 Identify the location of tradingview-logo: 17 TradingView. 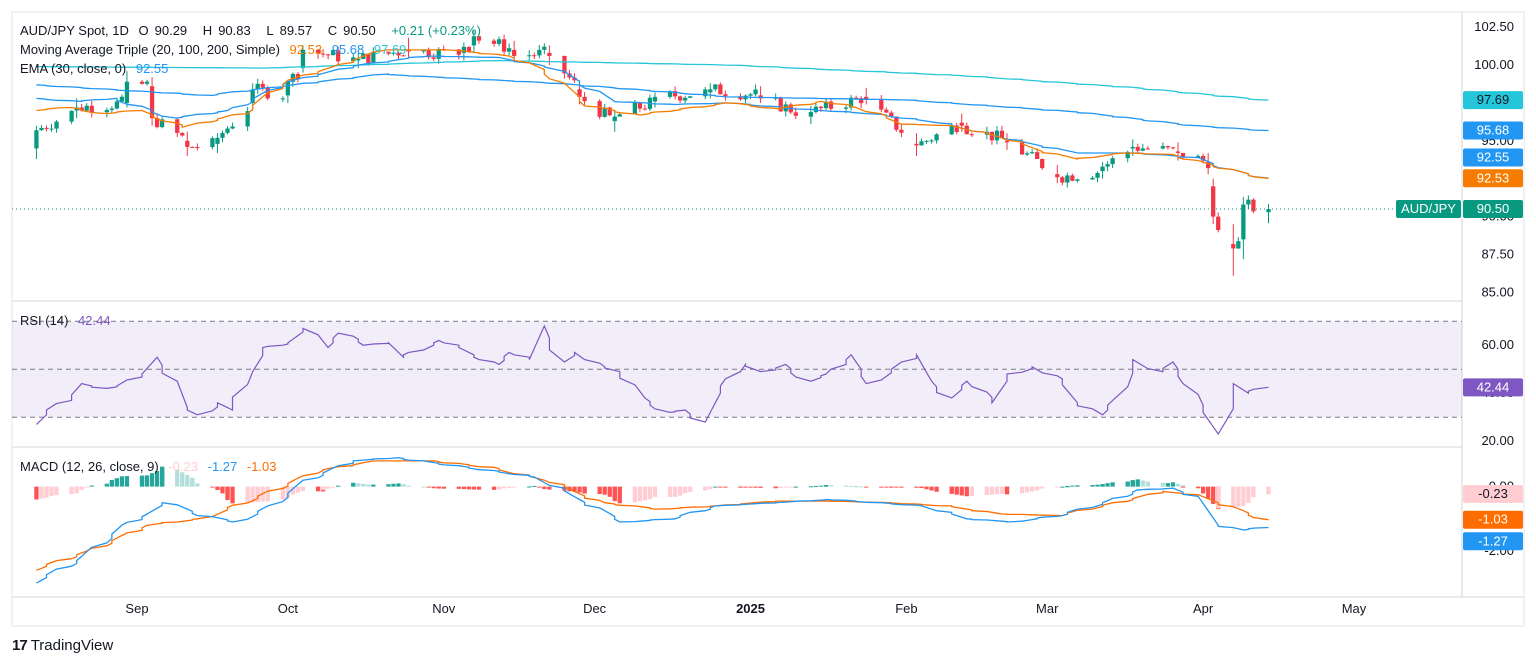
(62, 645).